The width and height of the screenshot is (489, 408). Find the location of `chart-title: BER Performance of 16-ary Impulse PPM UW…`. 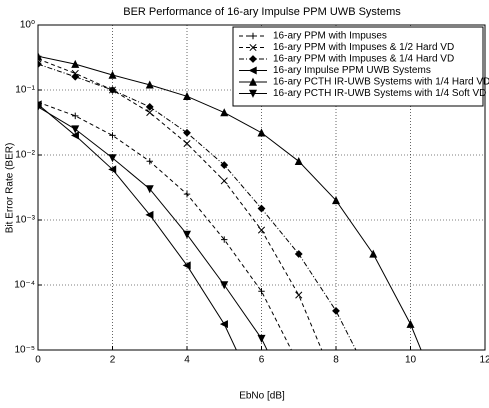

chart-title: BER Performance of 16-ary Impulse PPM UW… is located at coordinates (262, 12).